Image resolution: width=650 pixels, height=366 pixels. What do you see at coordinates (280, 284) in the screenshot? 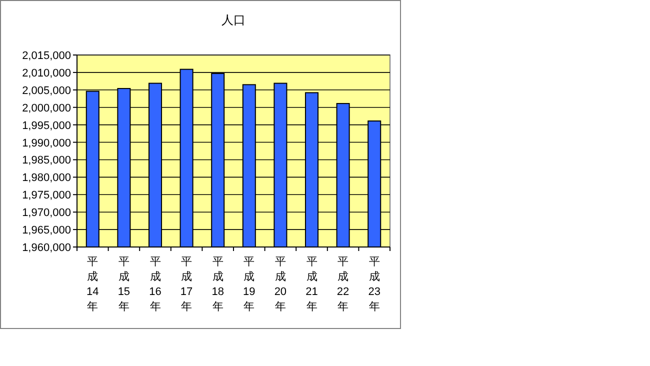
I see `x-tick-label: 平成20年` at bounding box center [280, 284].